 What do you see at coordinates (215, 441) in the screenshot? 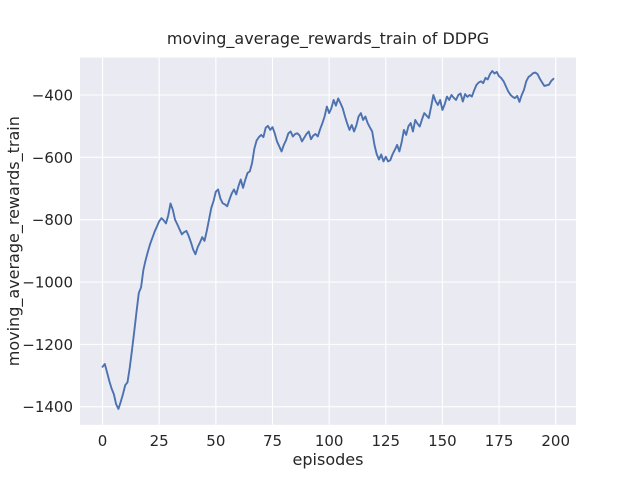
I see `x-tick-label: 50` at bounding box center [215, 441].